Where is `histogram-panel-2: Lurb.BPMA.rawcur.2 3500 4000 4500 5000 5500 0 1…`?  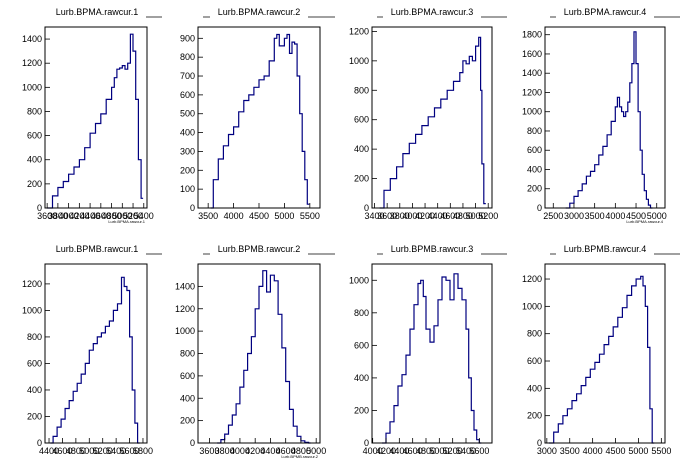
histogram-panel-2: Lurb.BPMA.rawcur.2 3500 4000 4500 5000 5500 0 1… is located at coordinates (257, 113).